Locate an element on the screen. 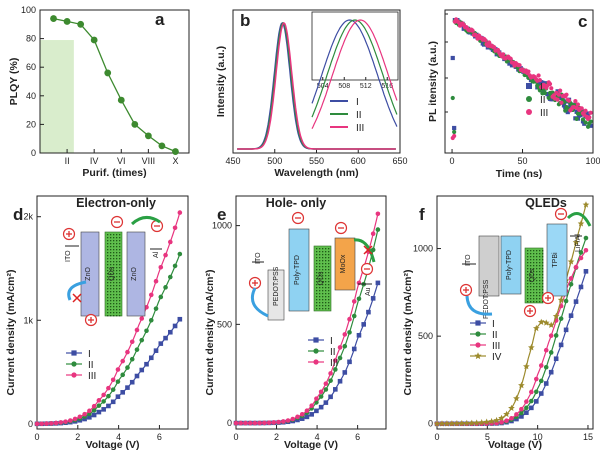 This screenshot has height=457, width=600. lif-label: LiF/Al is located at coordinates (578, 243).